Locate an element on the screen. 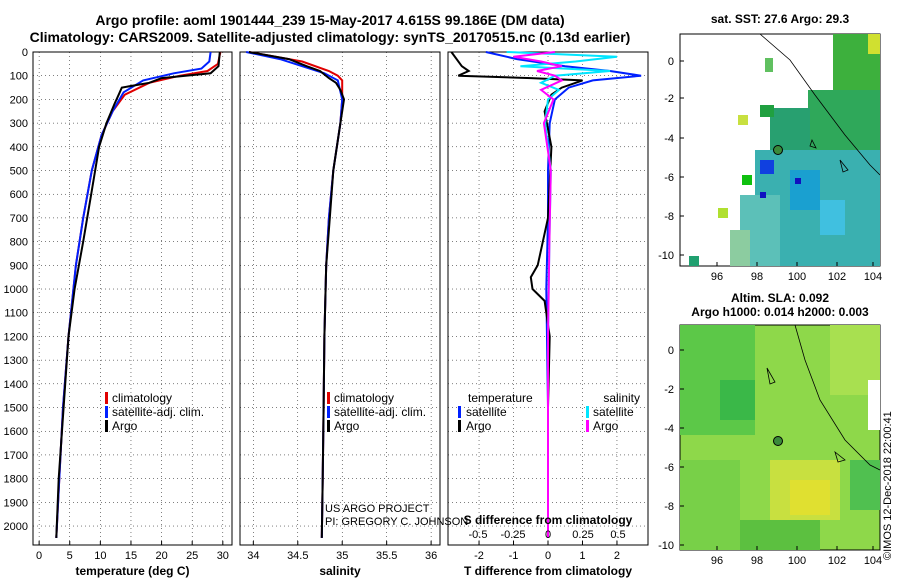 Image resolution: width=900 pixels, height=580 pixels. depth-tick-label: 100 is located at coordinates (19, 77).